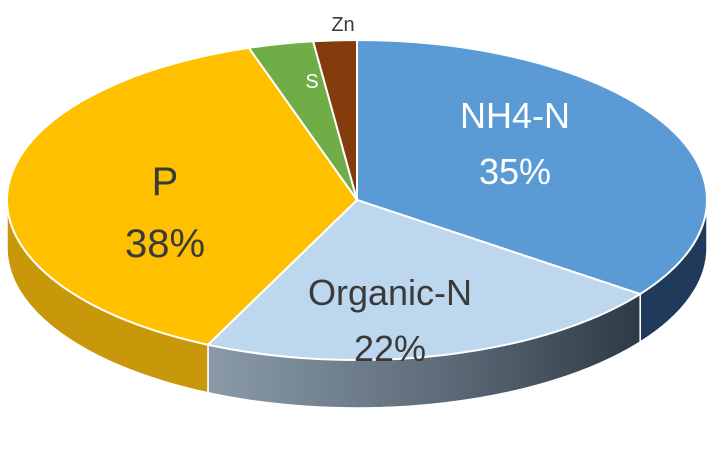 Image resolution: width=720 pixels, height=467 pixels. I want to click on pie-slice-zn, so click(334, 119).